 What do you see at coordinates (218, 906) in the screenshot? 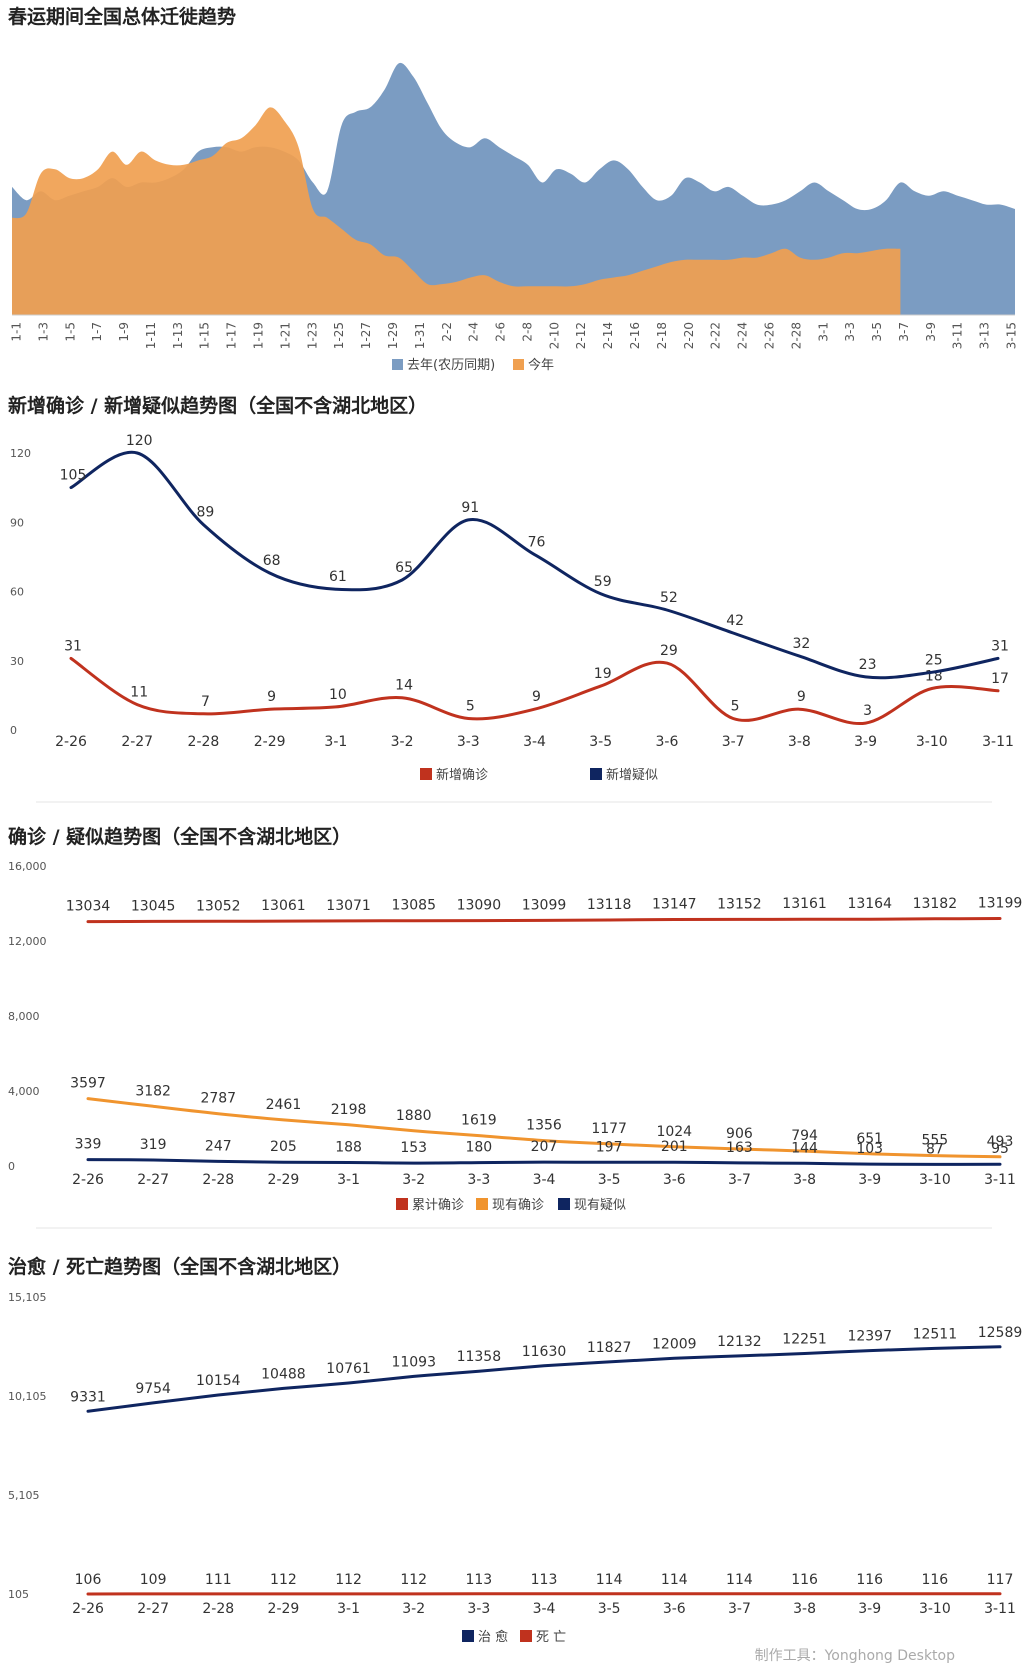
I see `data-label: 13052` at bounding box center [218, 906].